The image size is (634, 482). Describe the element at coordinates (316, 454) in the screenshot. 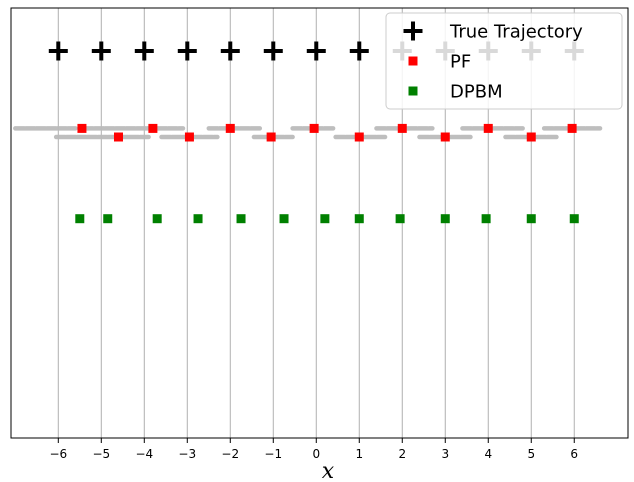

I see `x-tick-label: 0` at that location.